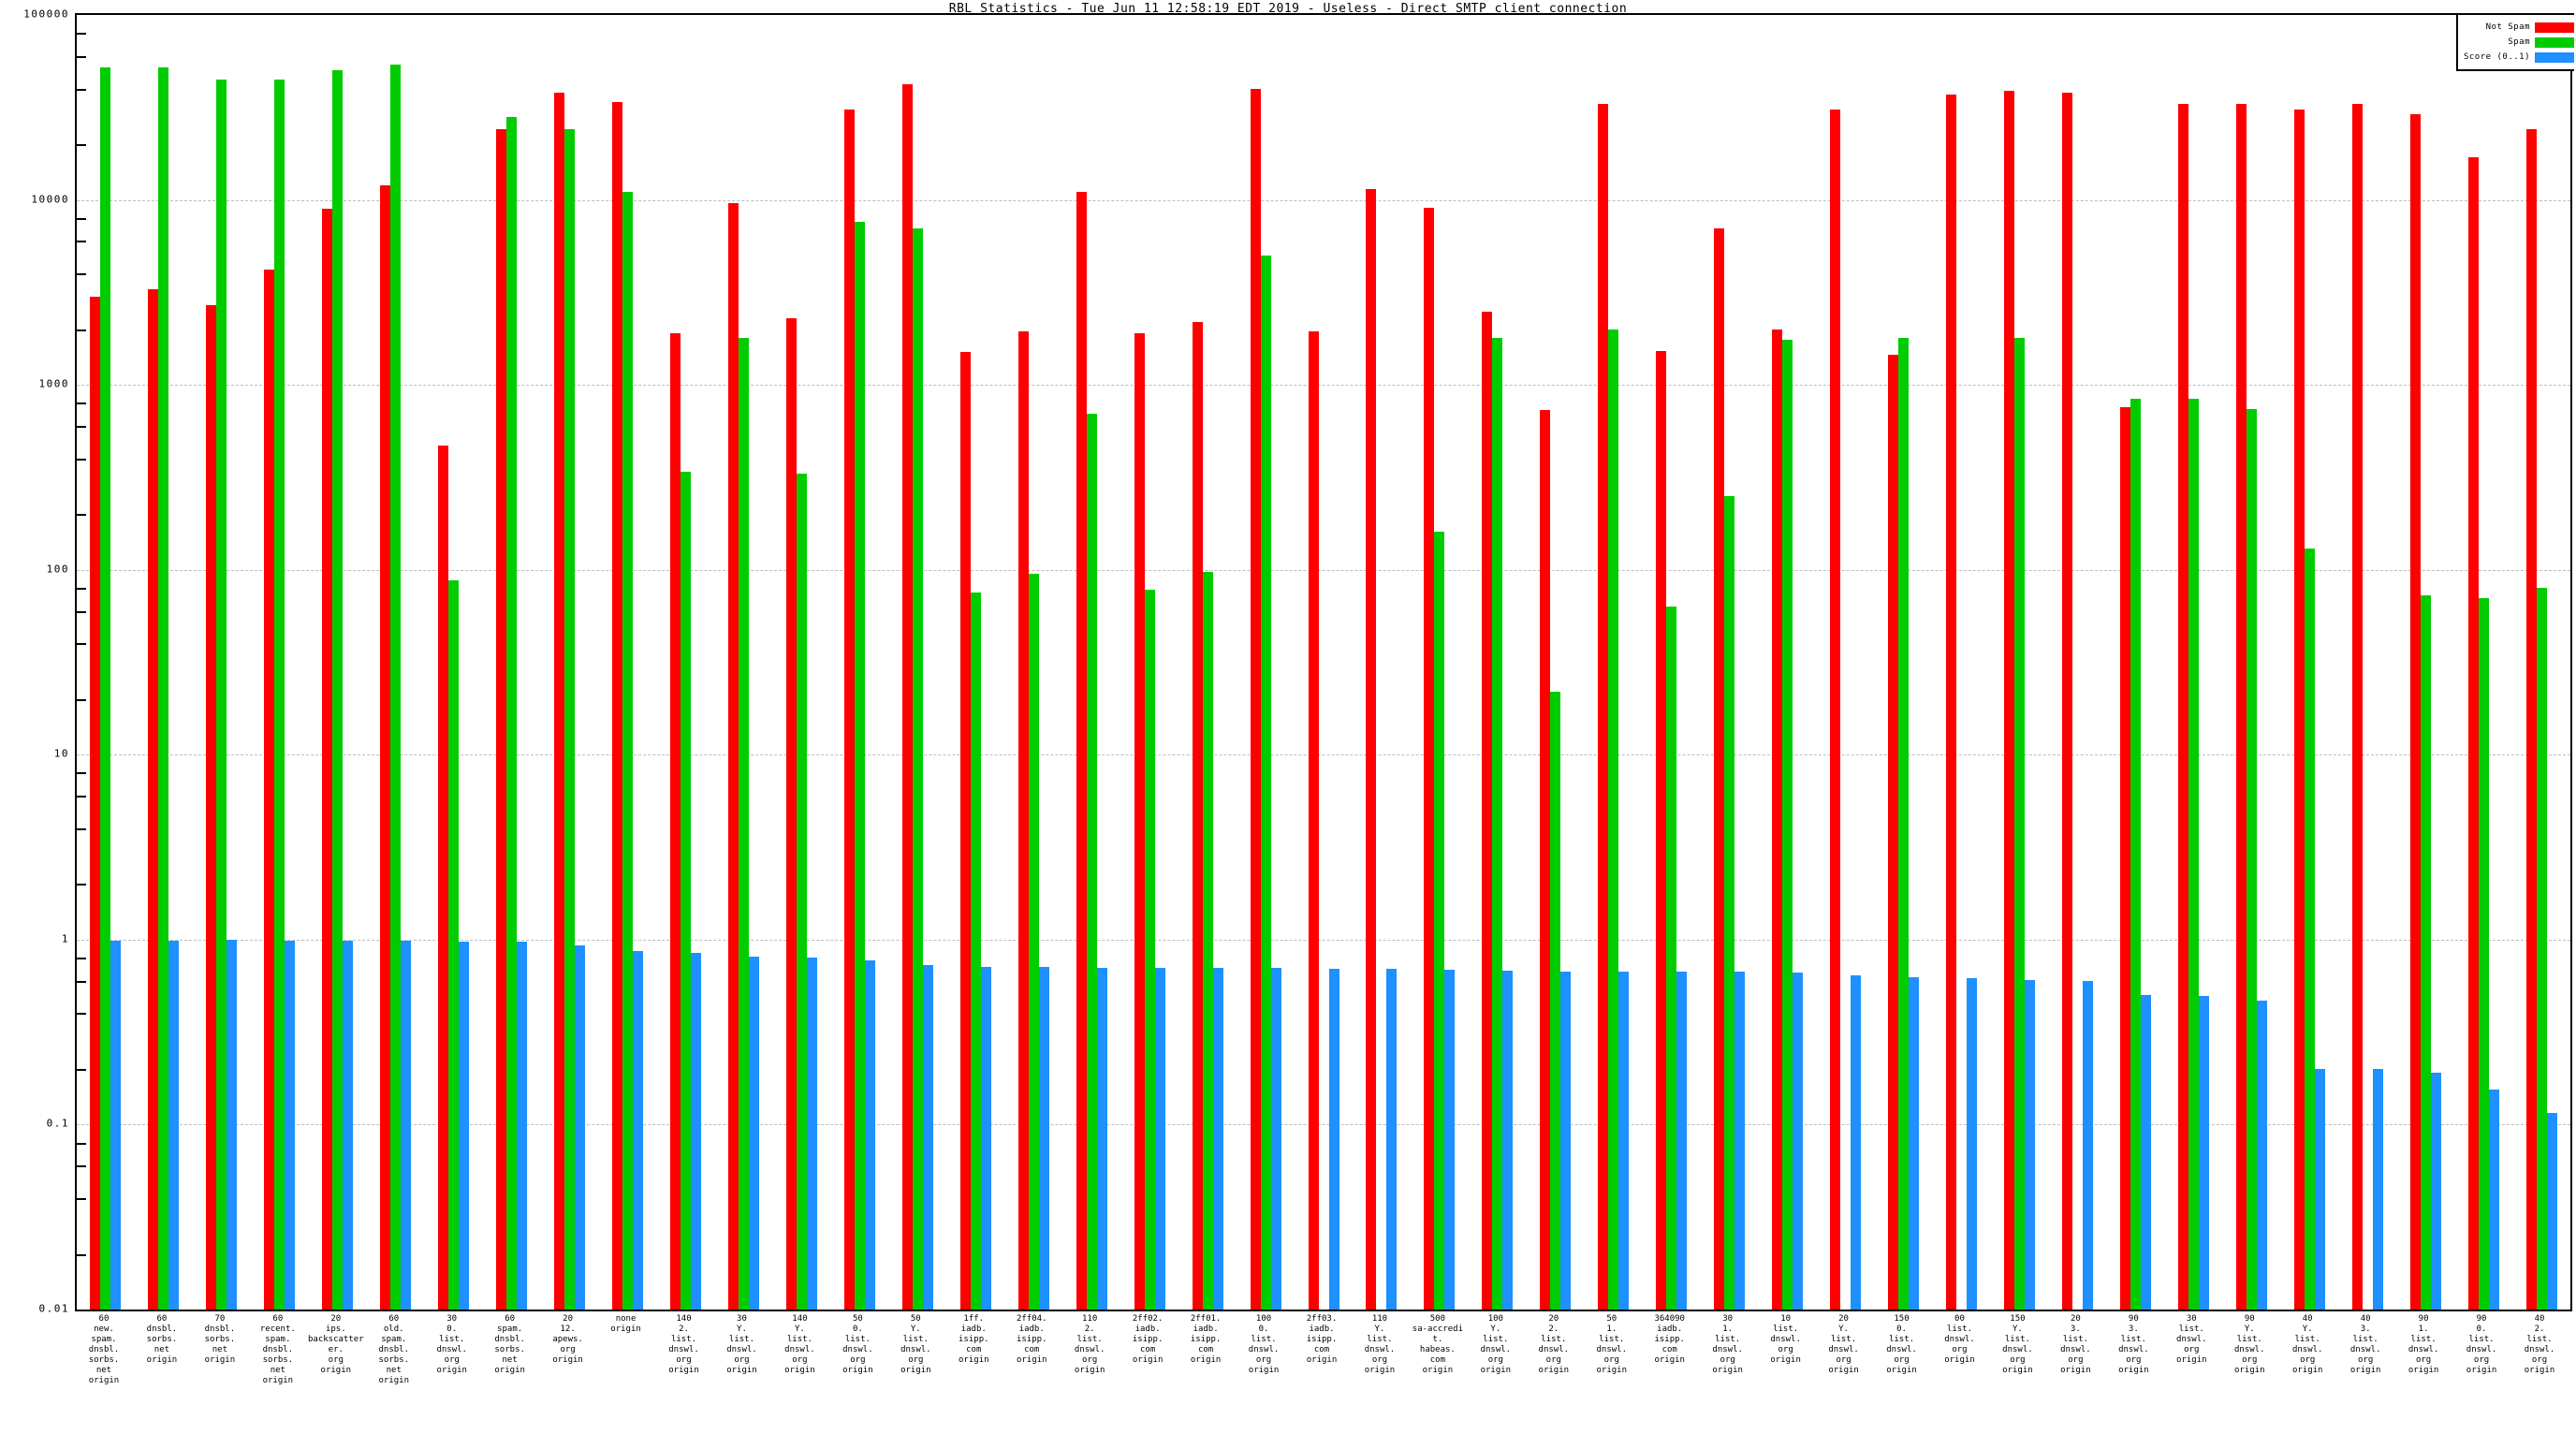 This screenshot has height=1449, width=2576. Describe the element at coordinates (162, 1339) in the screenshot. I see `x-tick-label: 60 dnsbl. sorbs. net origin` at that location.